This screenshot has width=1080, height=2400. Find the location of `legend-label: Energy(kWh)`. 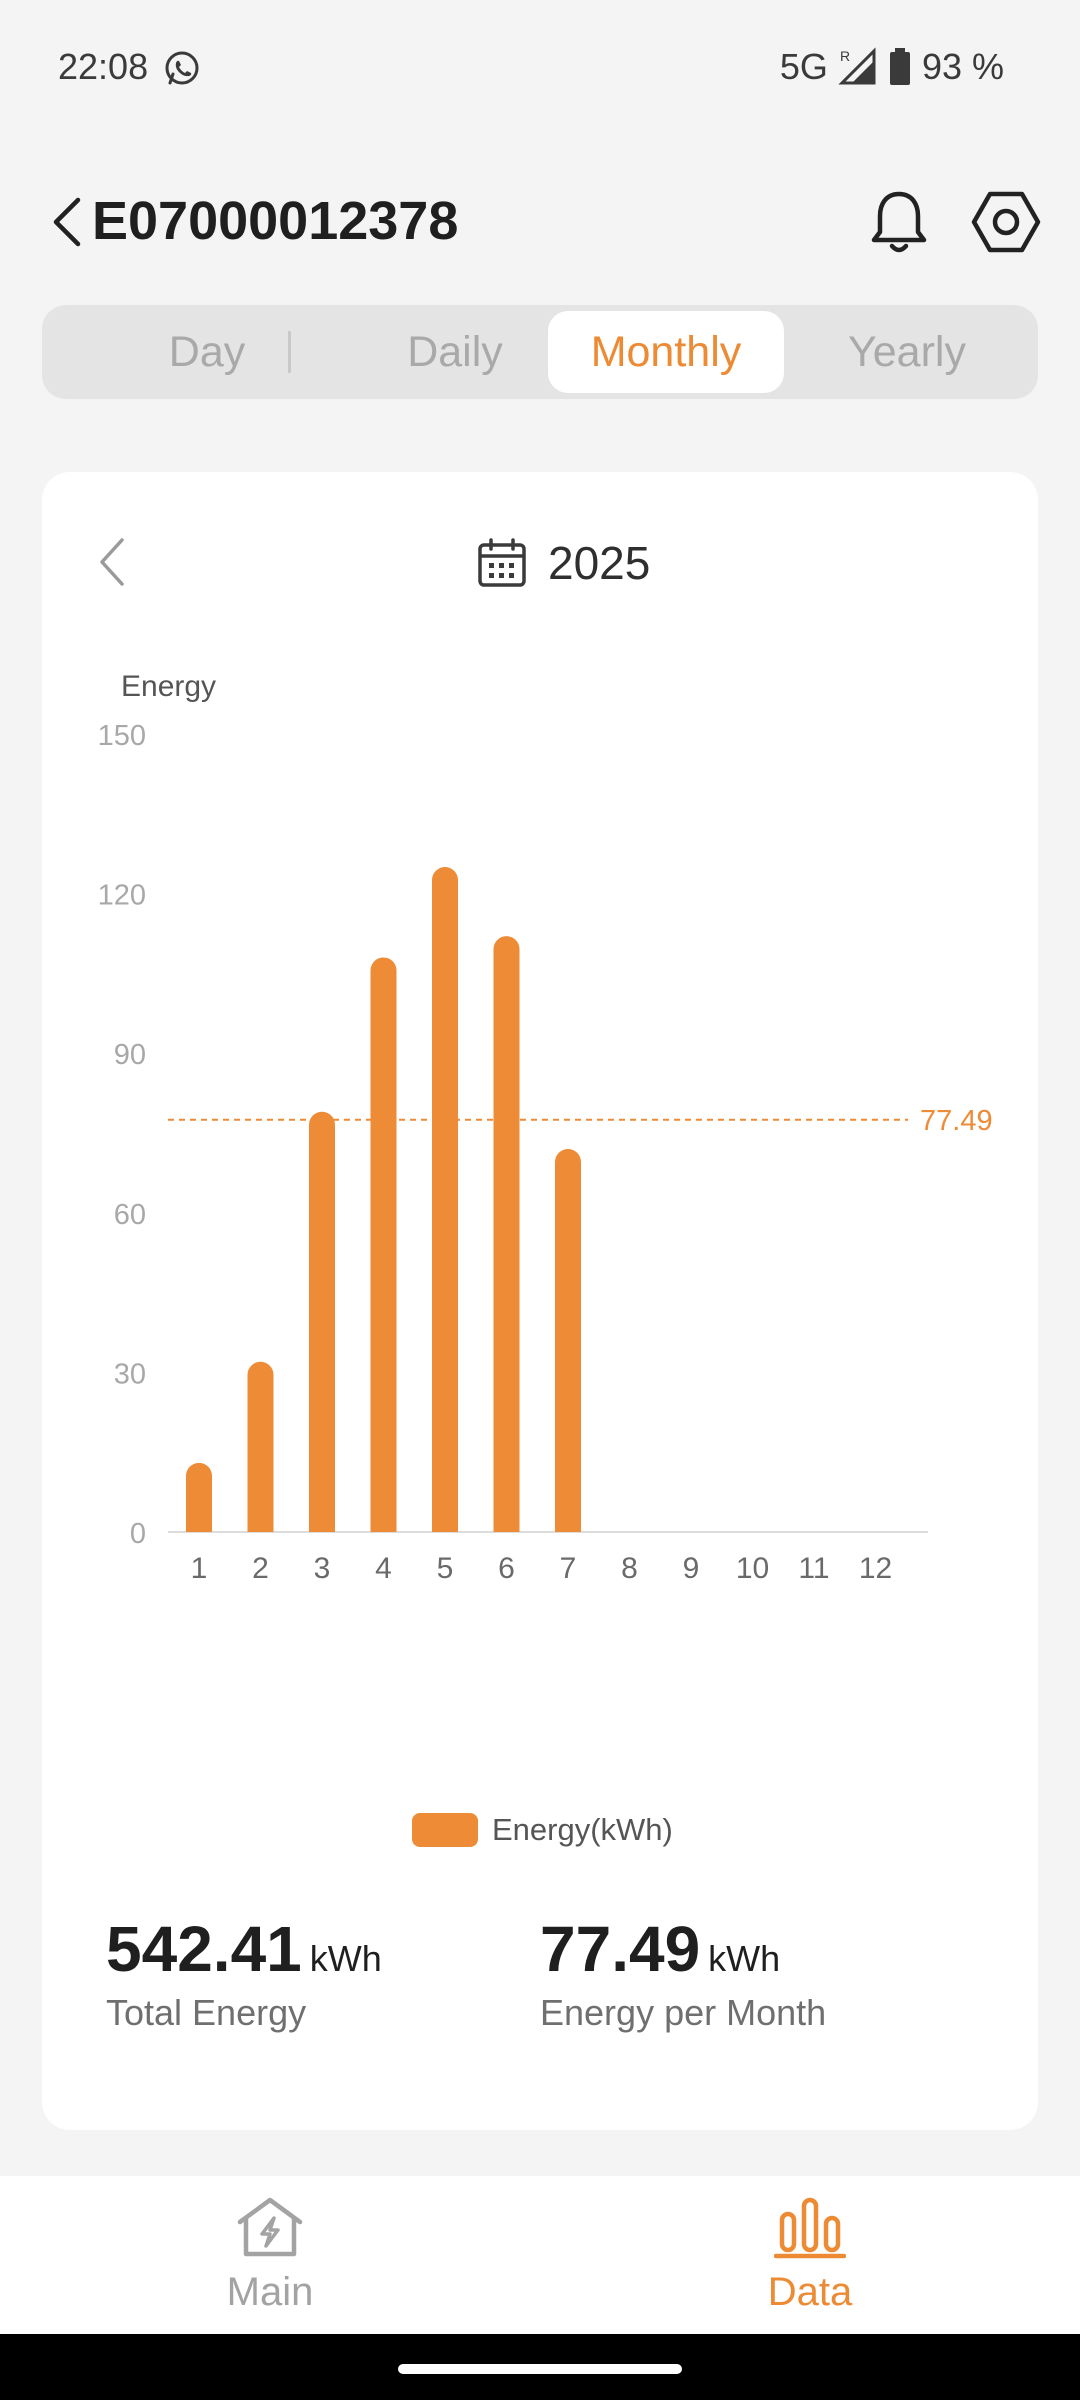

legend-label: Energy(kWh) is located at coordinates (582, 1829).